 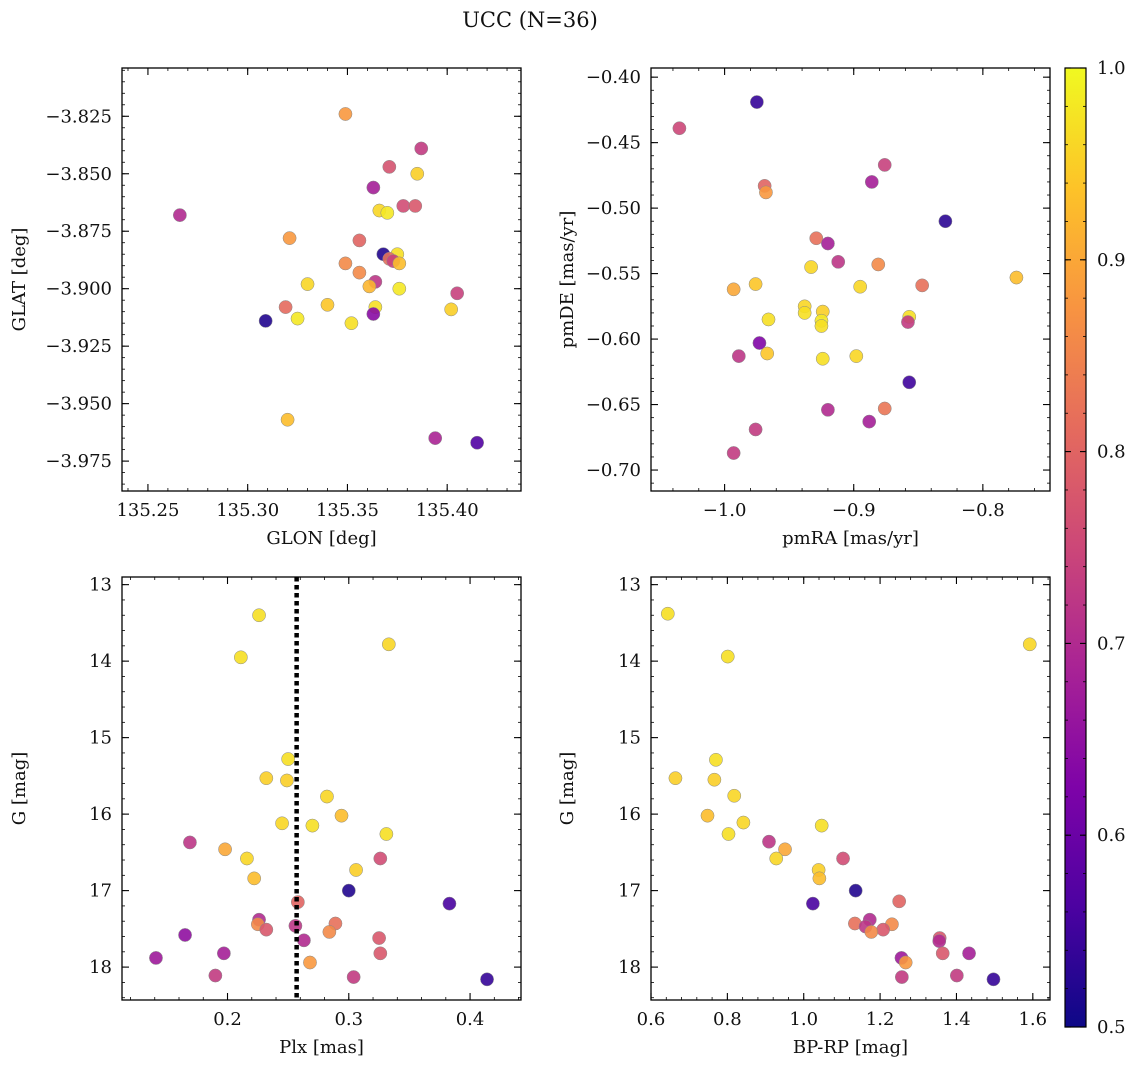 What do you see at coordinates (78, 461) in the screenshot?
I see `y-tick-label: −3.975` at bounding box center [78, 461].